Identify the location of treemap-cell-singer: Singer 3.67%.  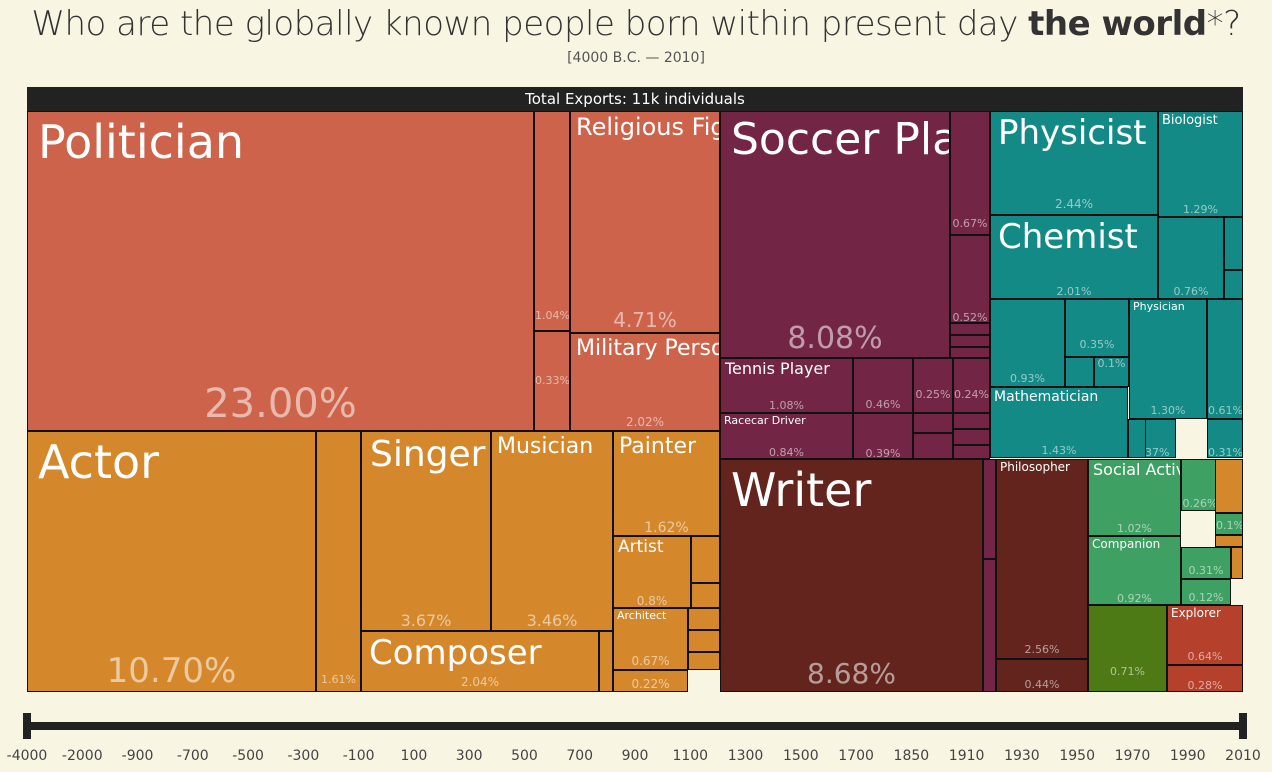
(426, 531).